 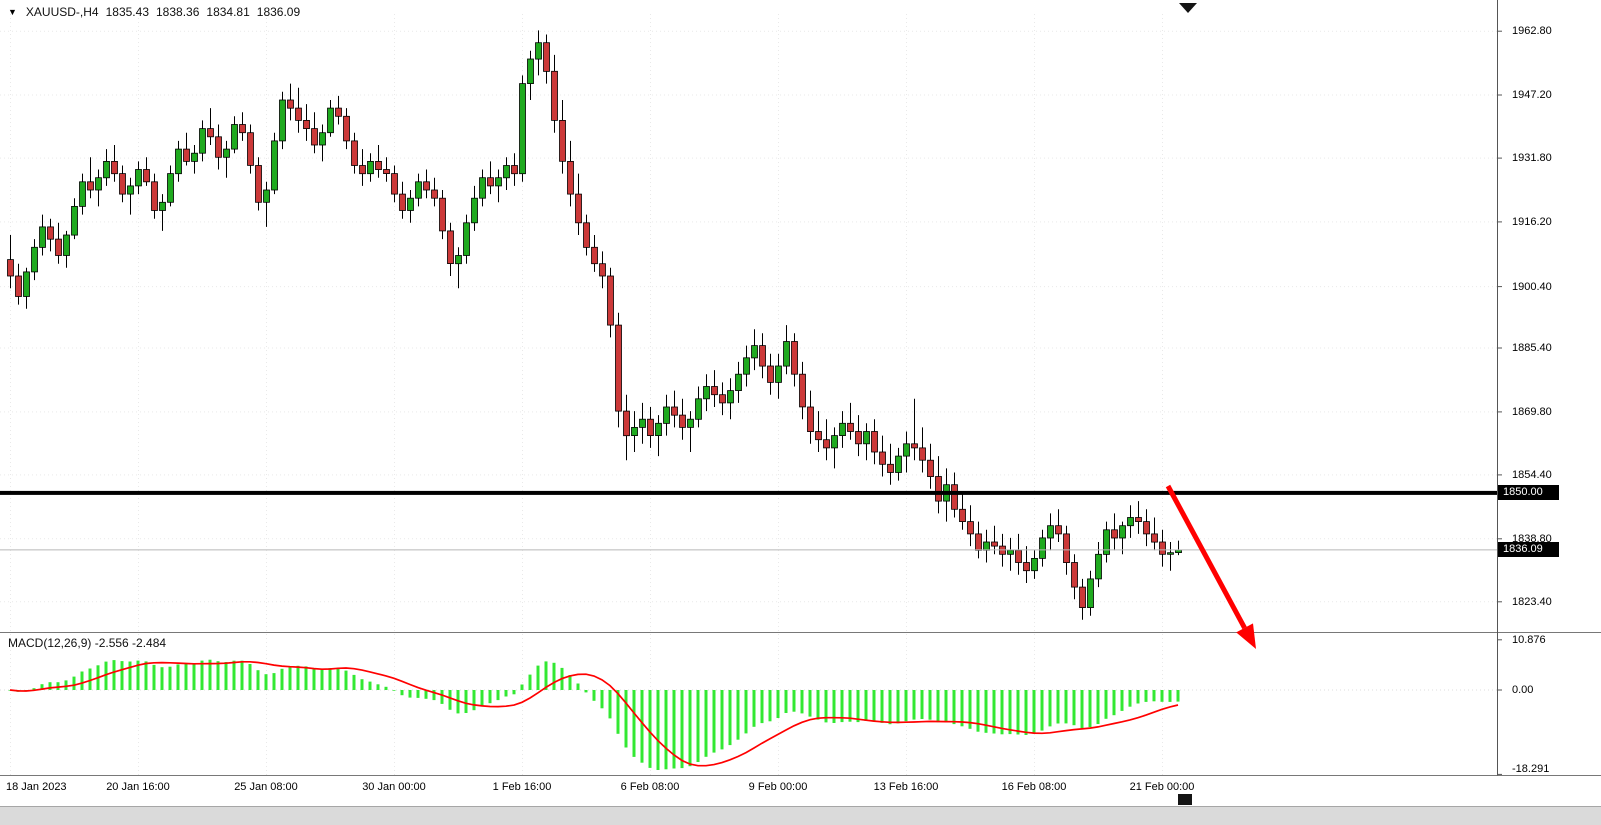 I want to click on price-axis-label: 1900.40, so click(x=1532, y=287).